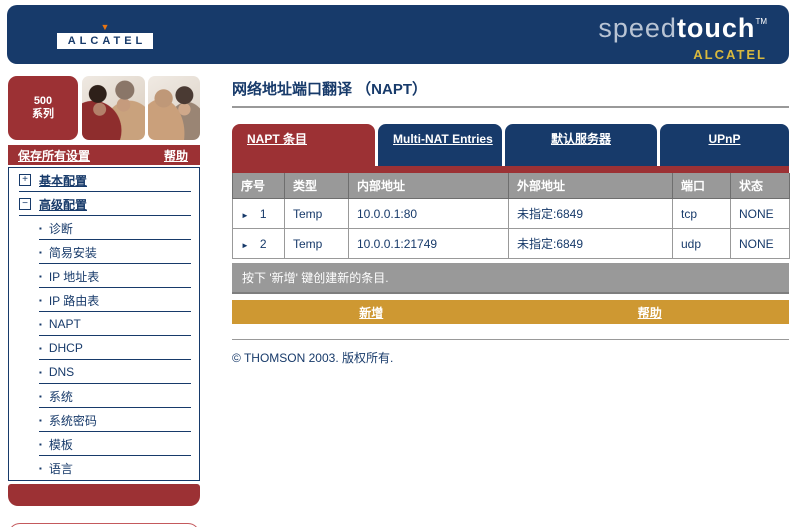 This screenshot has height=527, width=796. I want to click on menu-label: DNS, so click(61, 372).